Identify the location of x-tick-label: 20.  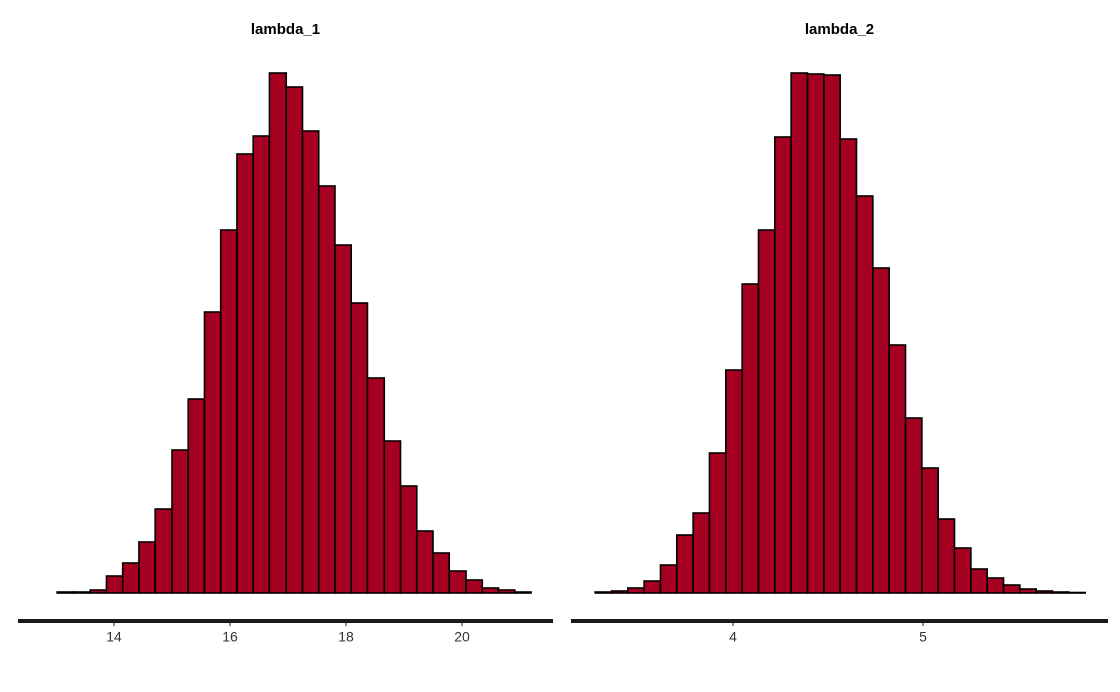
(462, 637).